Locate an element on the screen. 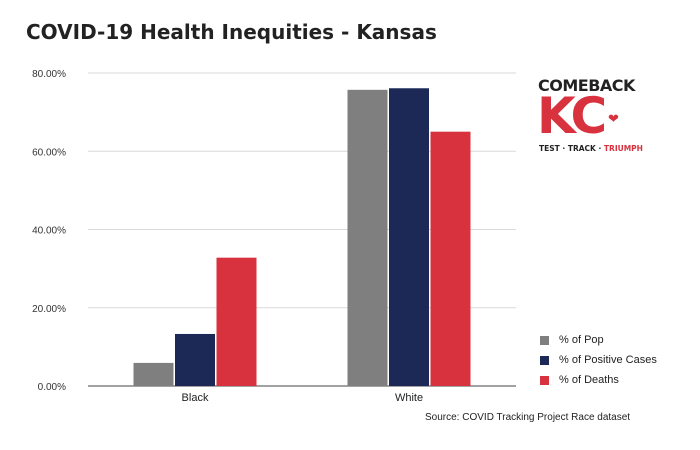 Image resolution: width=700 pixels, height=450 pixels. legend-item: % of Deaths is located at coordinates (598, 380).